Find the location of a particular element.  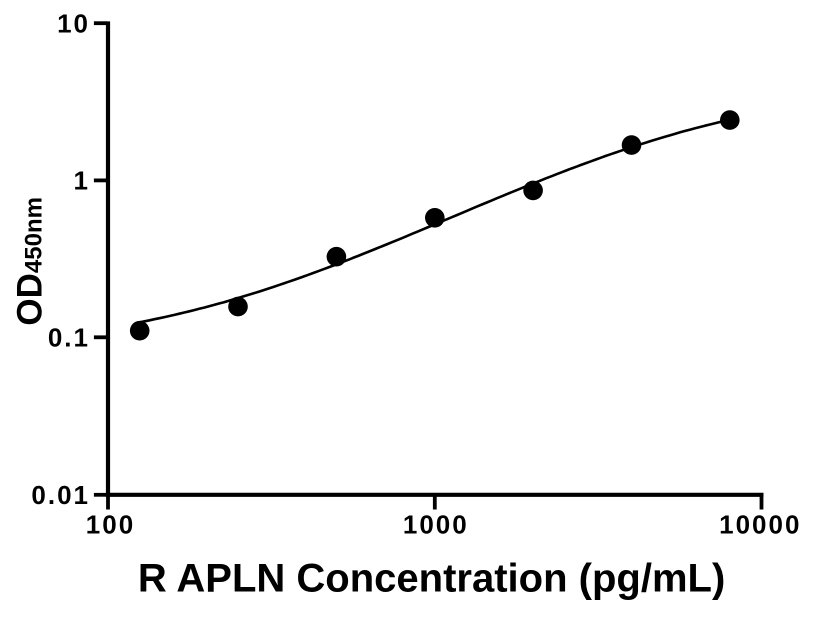

svg-text: 0.1 is located at coordinates (69, 338).